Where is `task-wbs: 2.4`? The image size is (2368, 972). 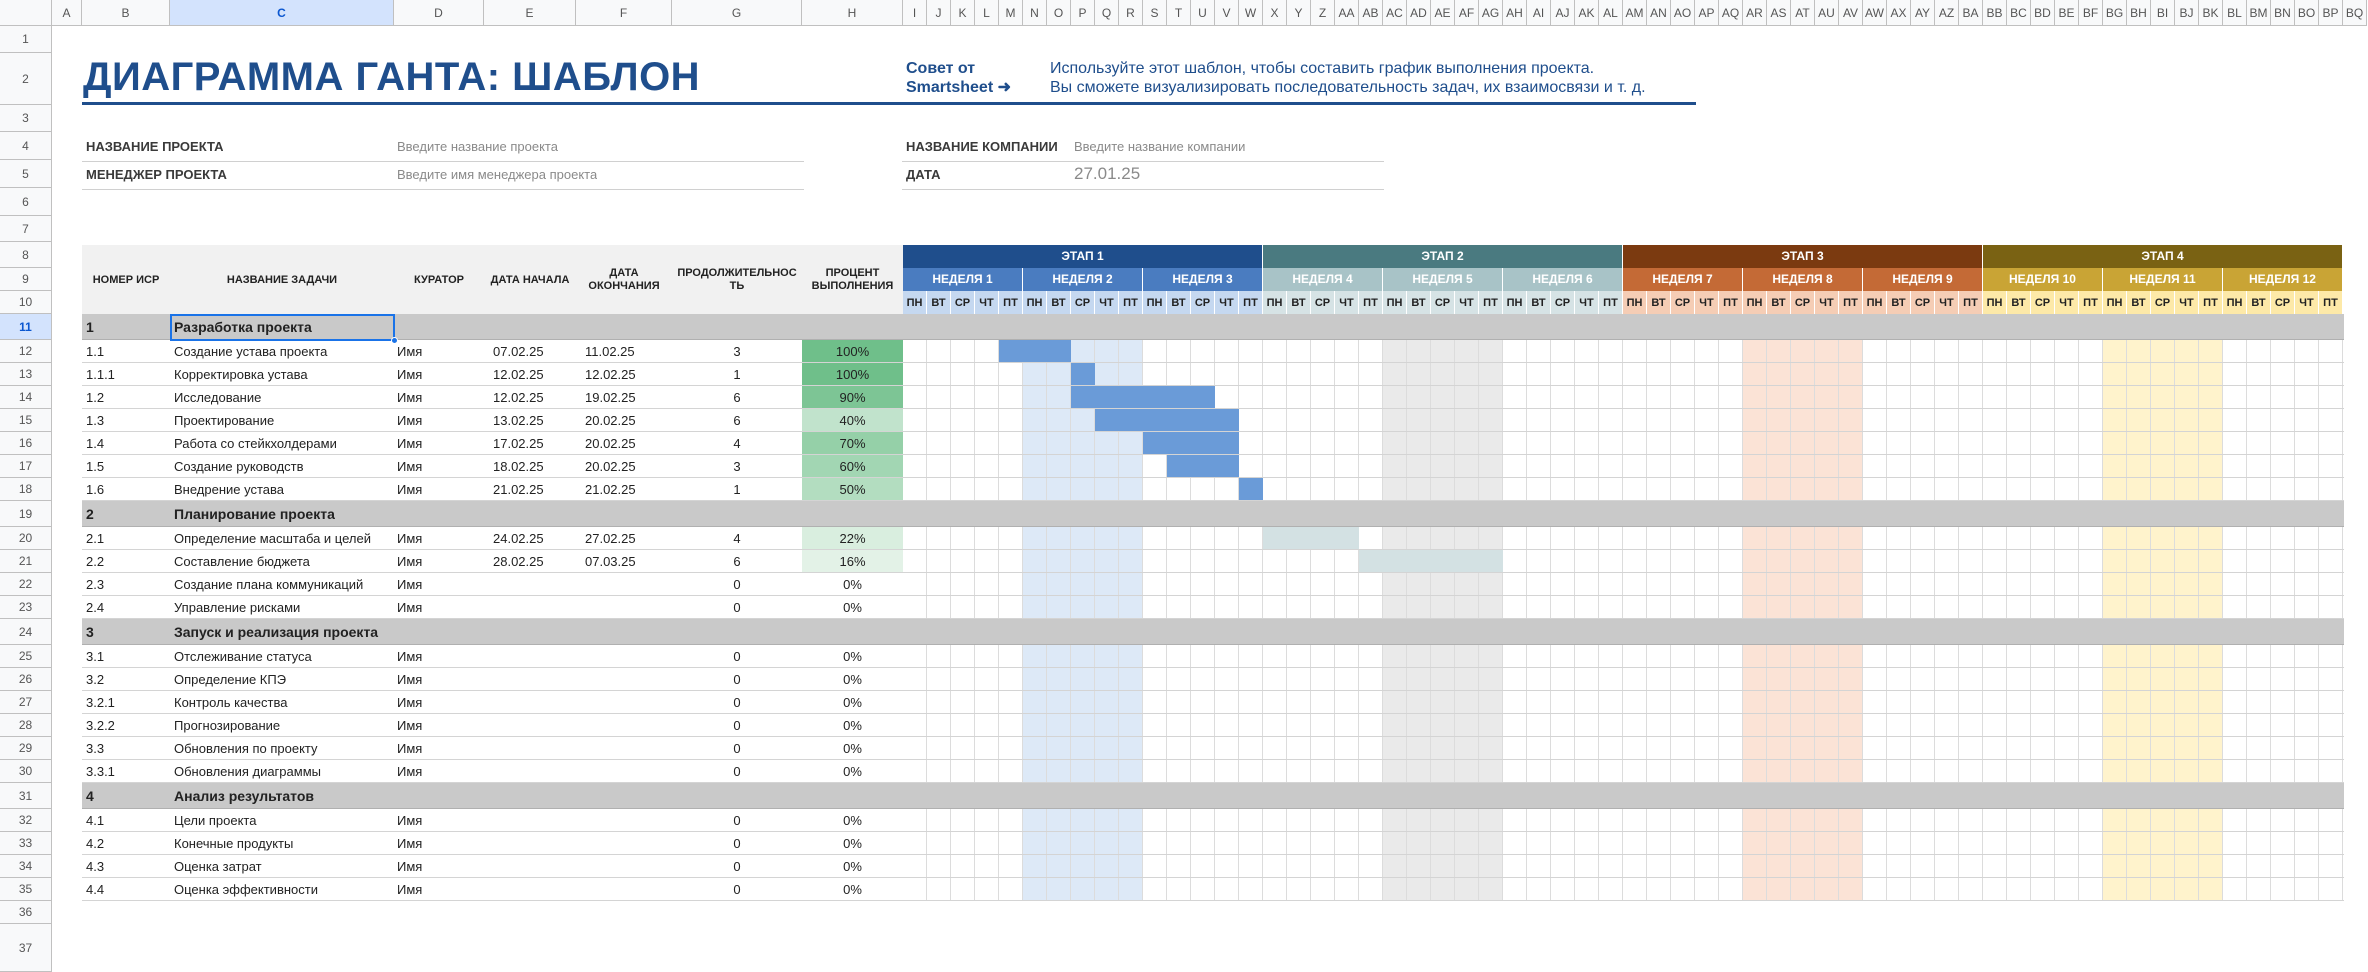
task-wbs: 2.4 is located at coordinates (95, 607).